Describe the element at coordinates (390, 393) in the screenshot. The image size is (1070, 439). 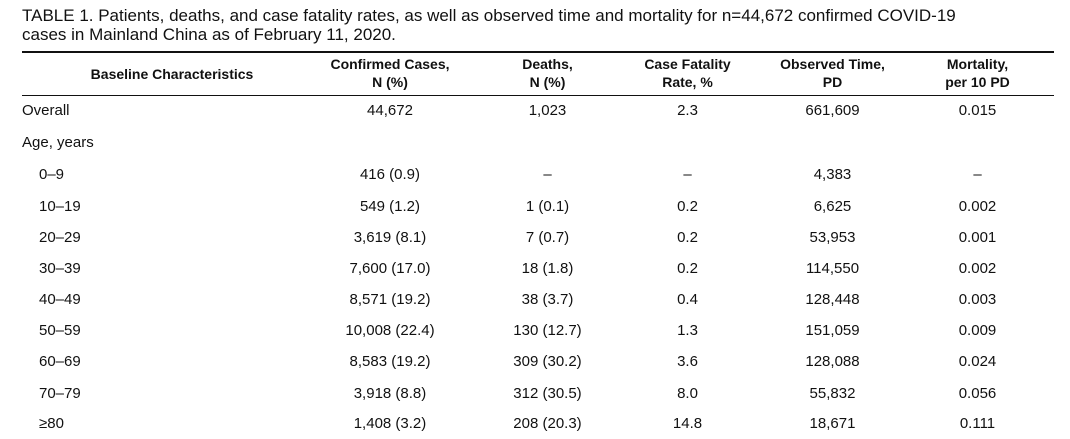
I see `cell-confirmed: 3,918 (8.8)` at that location.